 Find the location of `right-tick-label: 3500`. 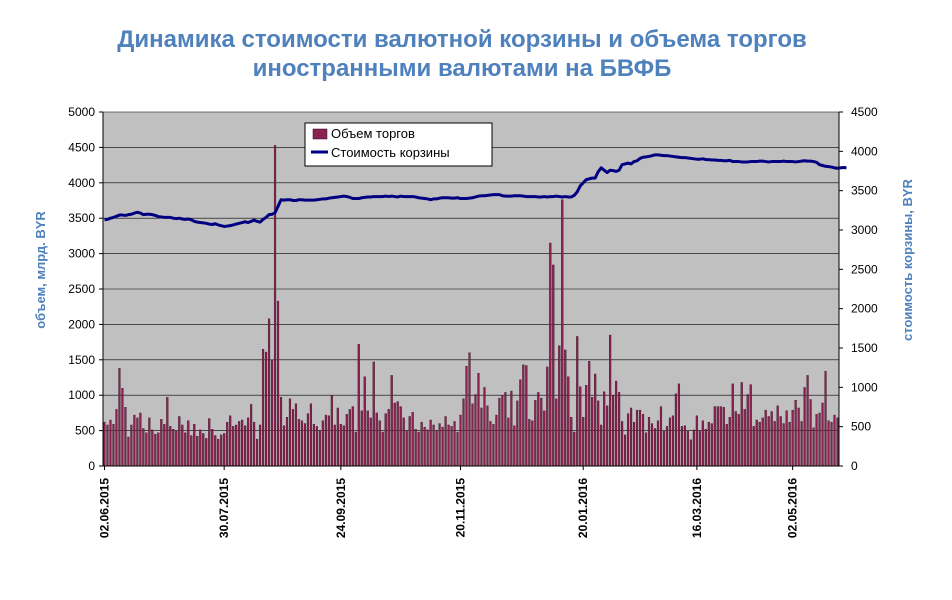

right-tick-label: 3500 is located at coordinates (864, 191).